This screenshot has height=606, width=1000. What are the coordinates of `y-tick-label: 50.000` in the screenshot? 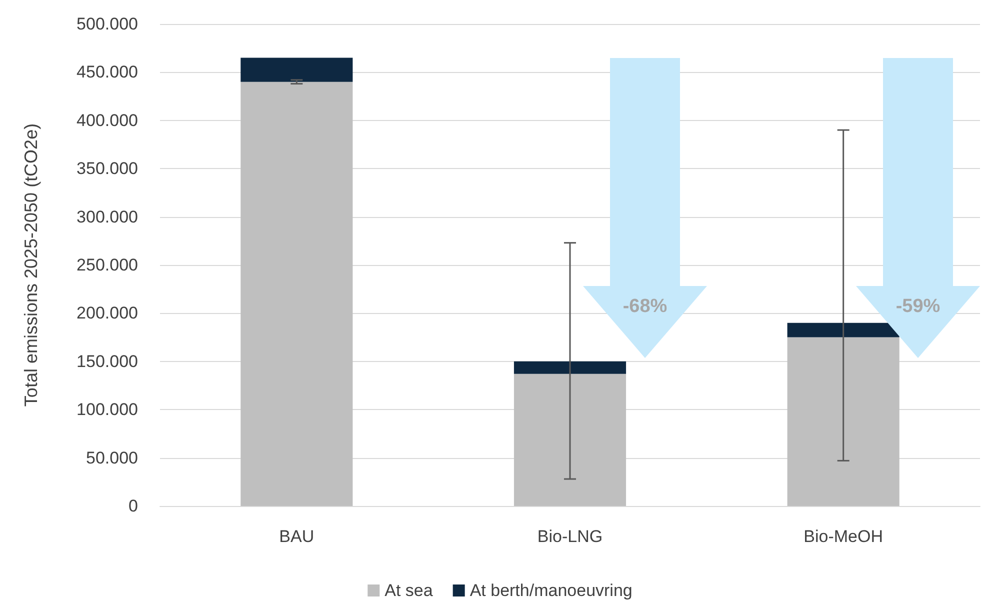 It's located at (112, 458).